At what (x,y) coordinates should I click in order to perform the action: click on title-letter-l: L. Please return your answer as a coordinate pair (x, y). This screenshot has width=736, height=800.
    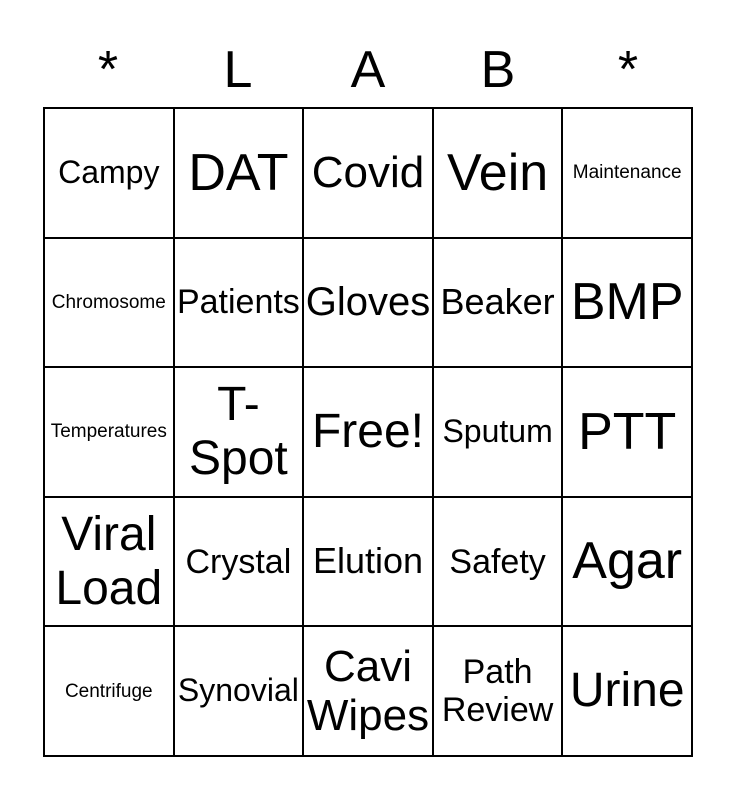
    Looking at the image, I should click on (238, 70).